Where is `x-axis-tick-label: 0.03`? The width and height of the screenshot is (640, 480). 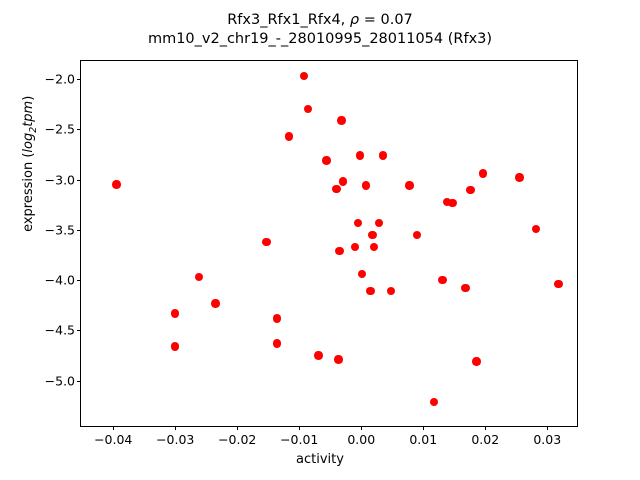
x-axis-tick-label: 0.03 is located at coordinates (547, 439).